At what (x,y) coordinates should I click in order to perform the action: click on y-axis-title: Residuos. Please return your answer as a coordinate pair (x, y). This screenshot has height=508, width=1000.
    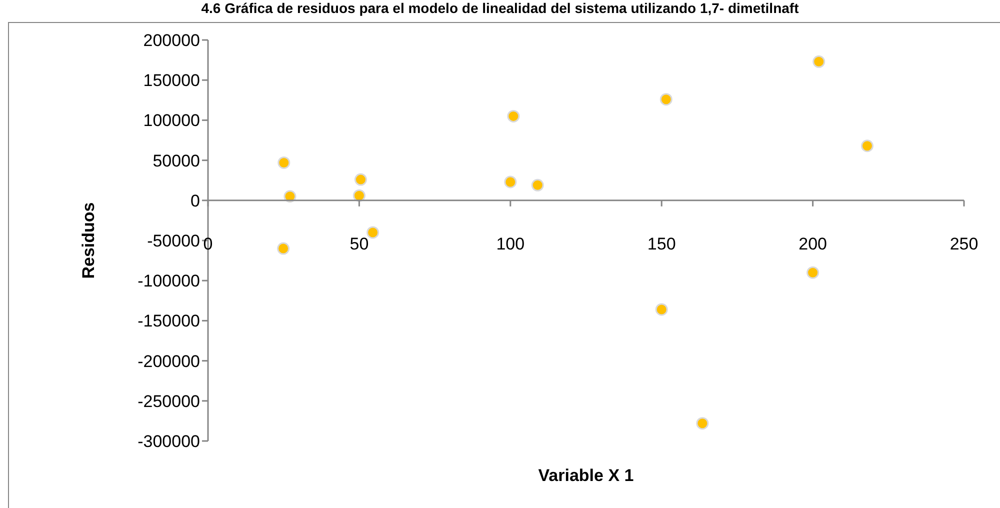
    Looking at the image, I should click on (88, 240).